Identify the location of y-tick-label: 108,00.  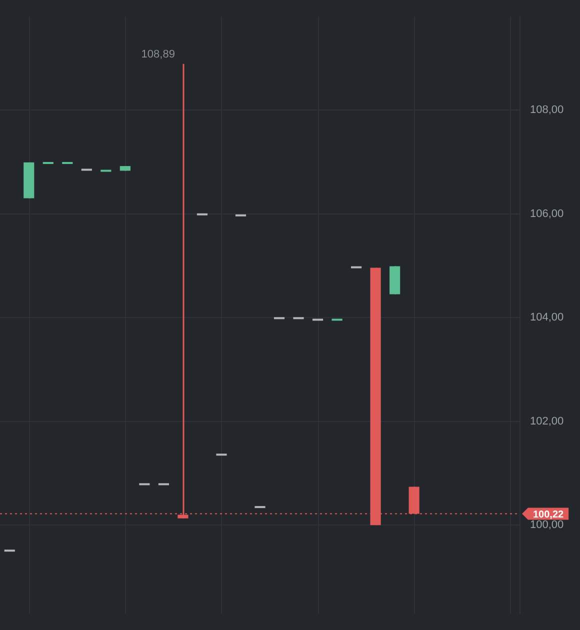
(547, 110).